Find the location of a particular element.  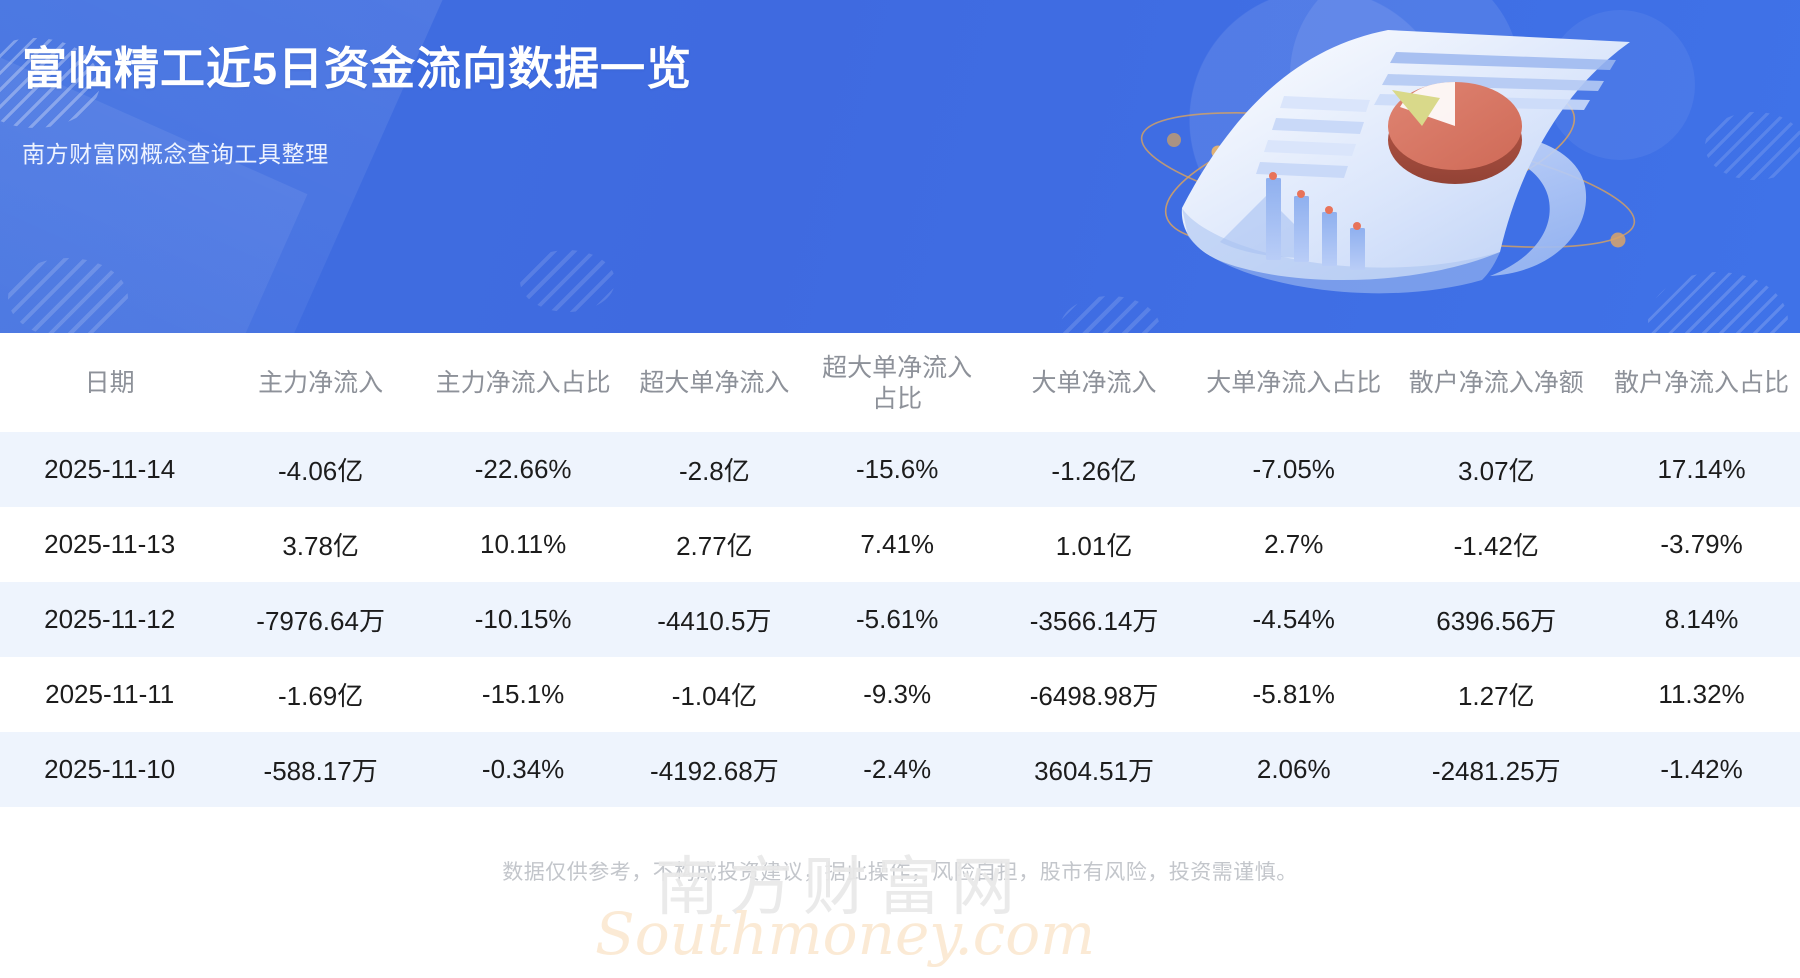

banner-hatch-bottomcenter-icon is located at coordinates (567, 281).